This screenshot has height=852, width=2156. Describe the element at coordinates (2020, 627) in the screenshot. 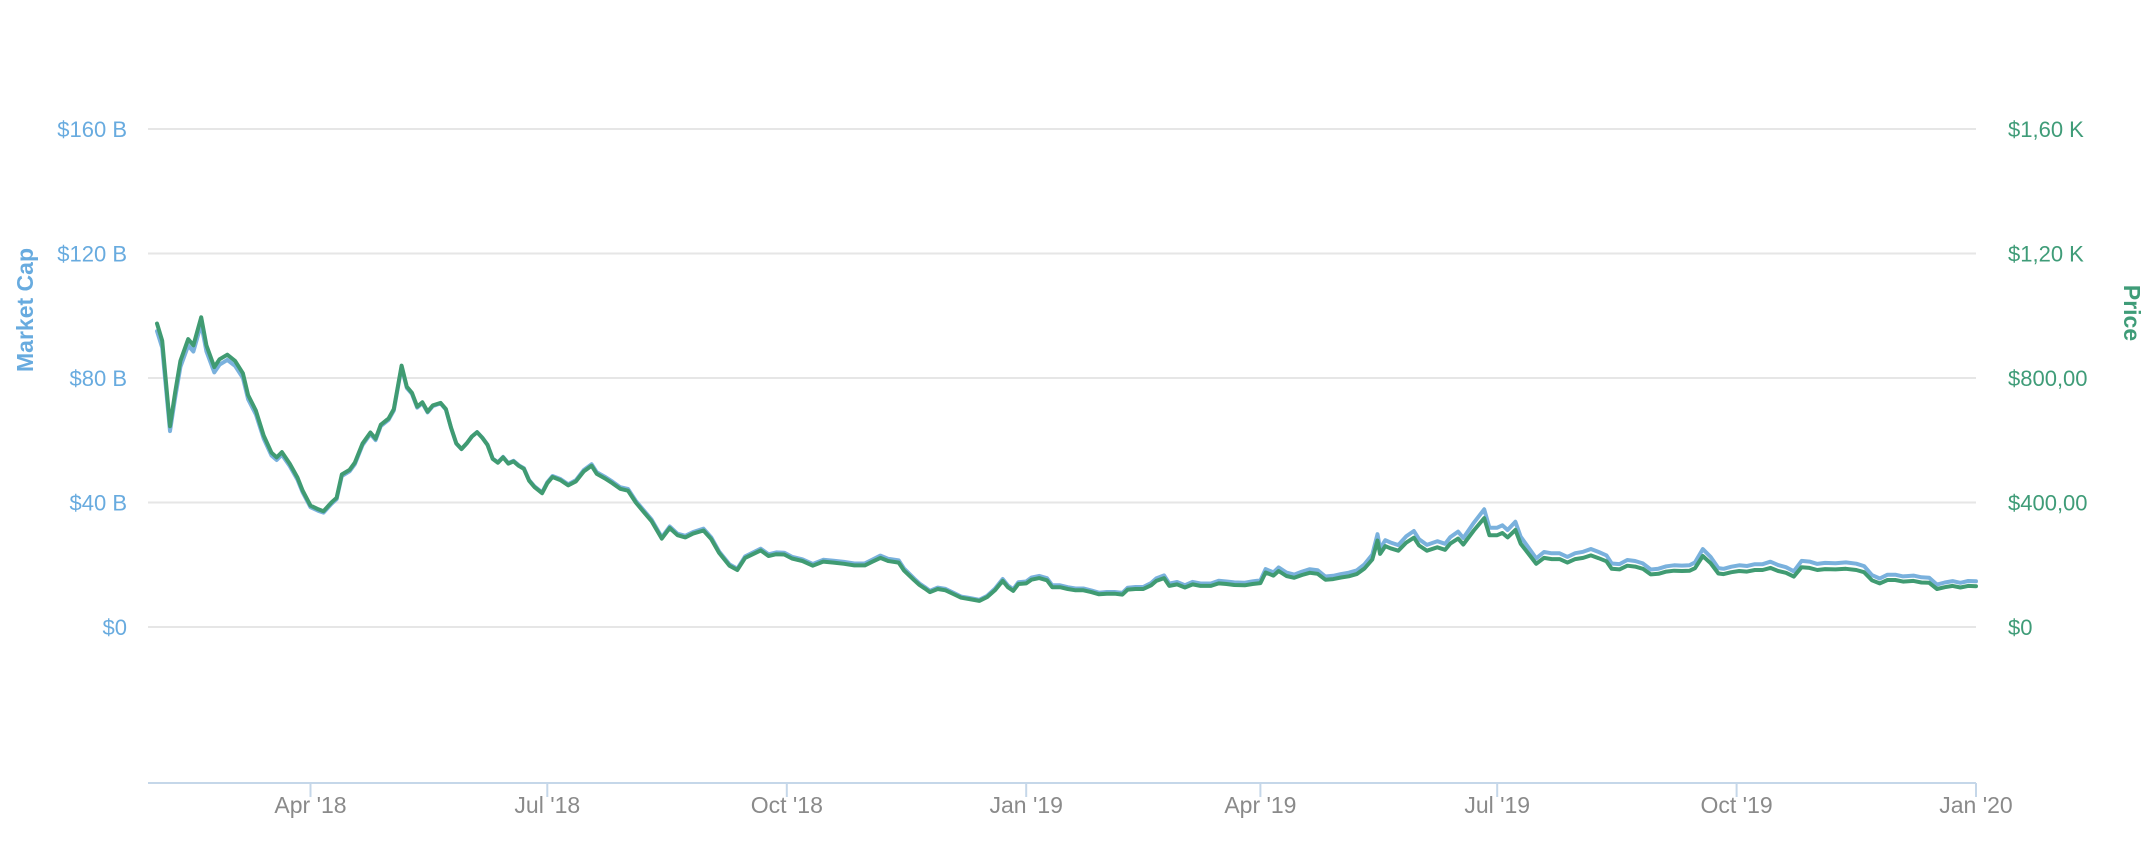

I see `y-right-tick-label: $0` at that location.